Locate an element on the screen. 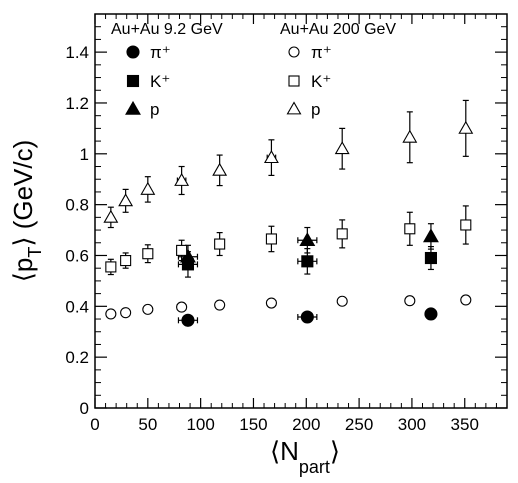  x-tick-label: 100 is located at coordinates (200, 424).